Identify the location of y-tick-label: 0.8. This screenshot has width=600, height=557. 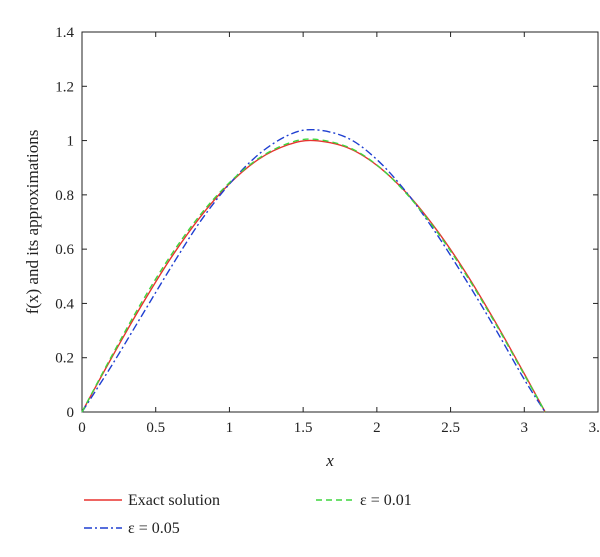
(64, 196).